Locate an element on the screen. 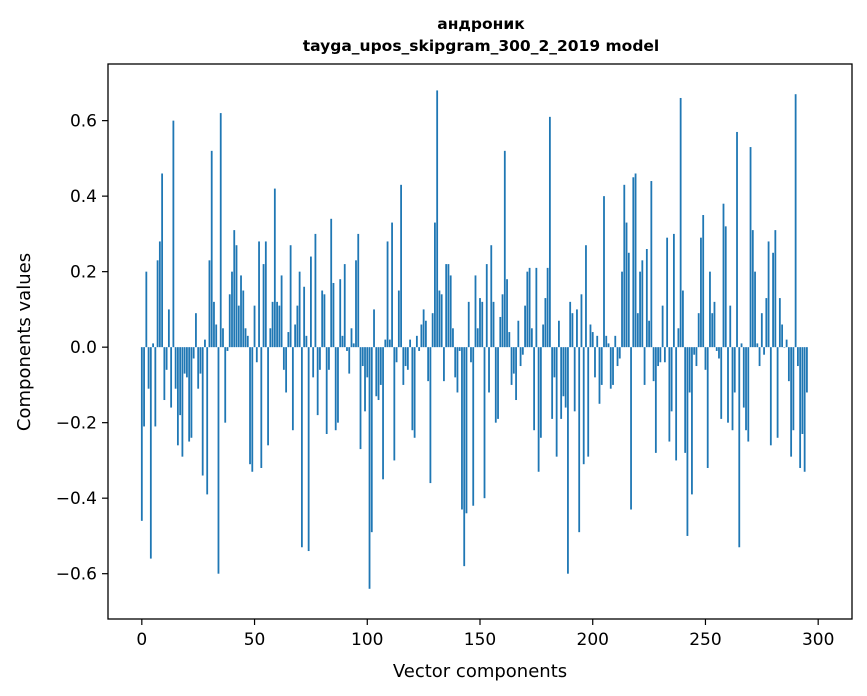  x-tick-label: 50 is located at coordinates (255, 640).